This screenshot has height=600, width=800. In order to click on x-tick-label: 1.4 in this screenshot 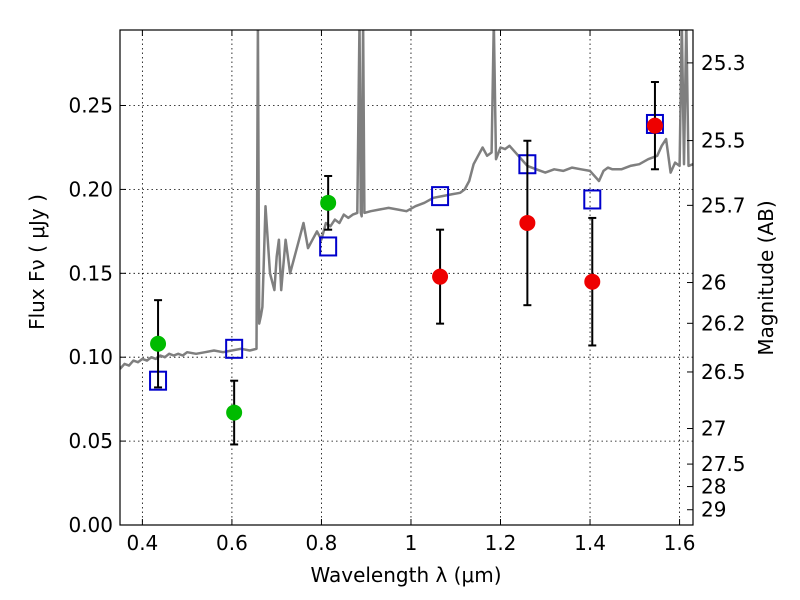, I will do `click(590, 543)`.